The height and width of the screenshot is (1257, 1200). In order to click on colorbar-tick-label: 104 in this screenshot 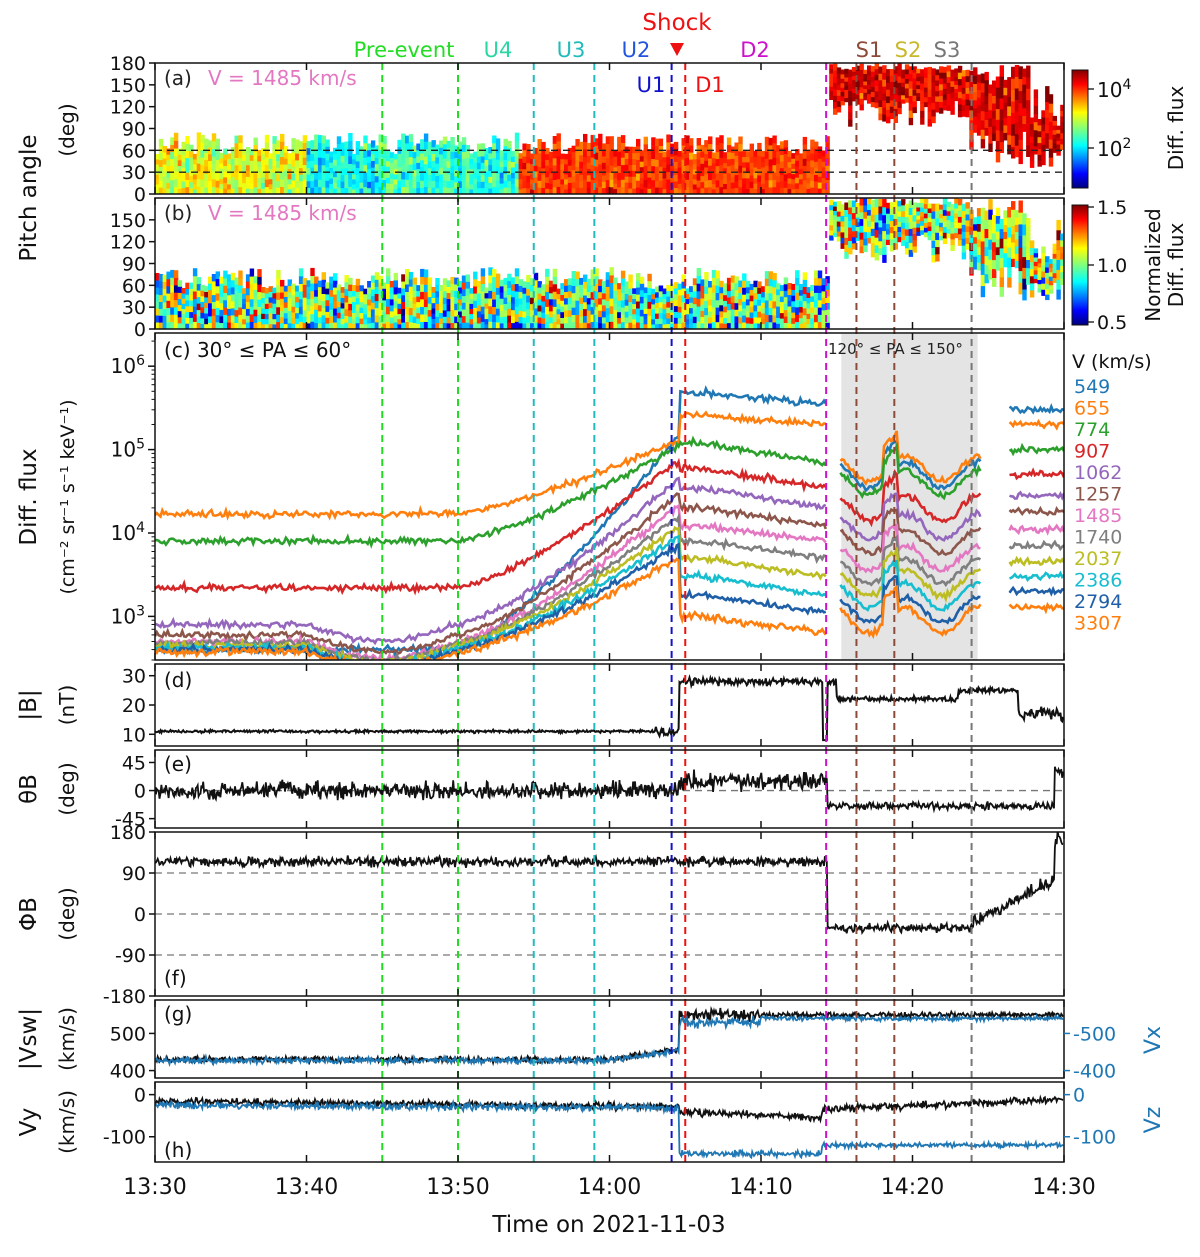, I will do `click(1114, 89)`.